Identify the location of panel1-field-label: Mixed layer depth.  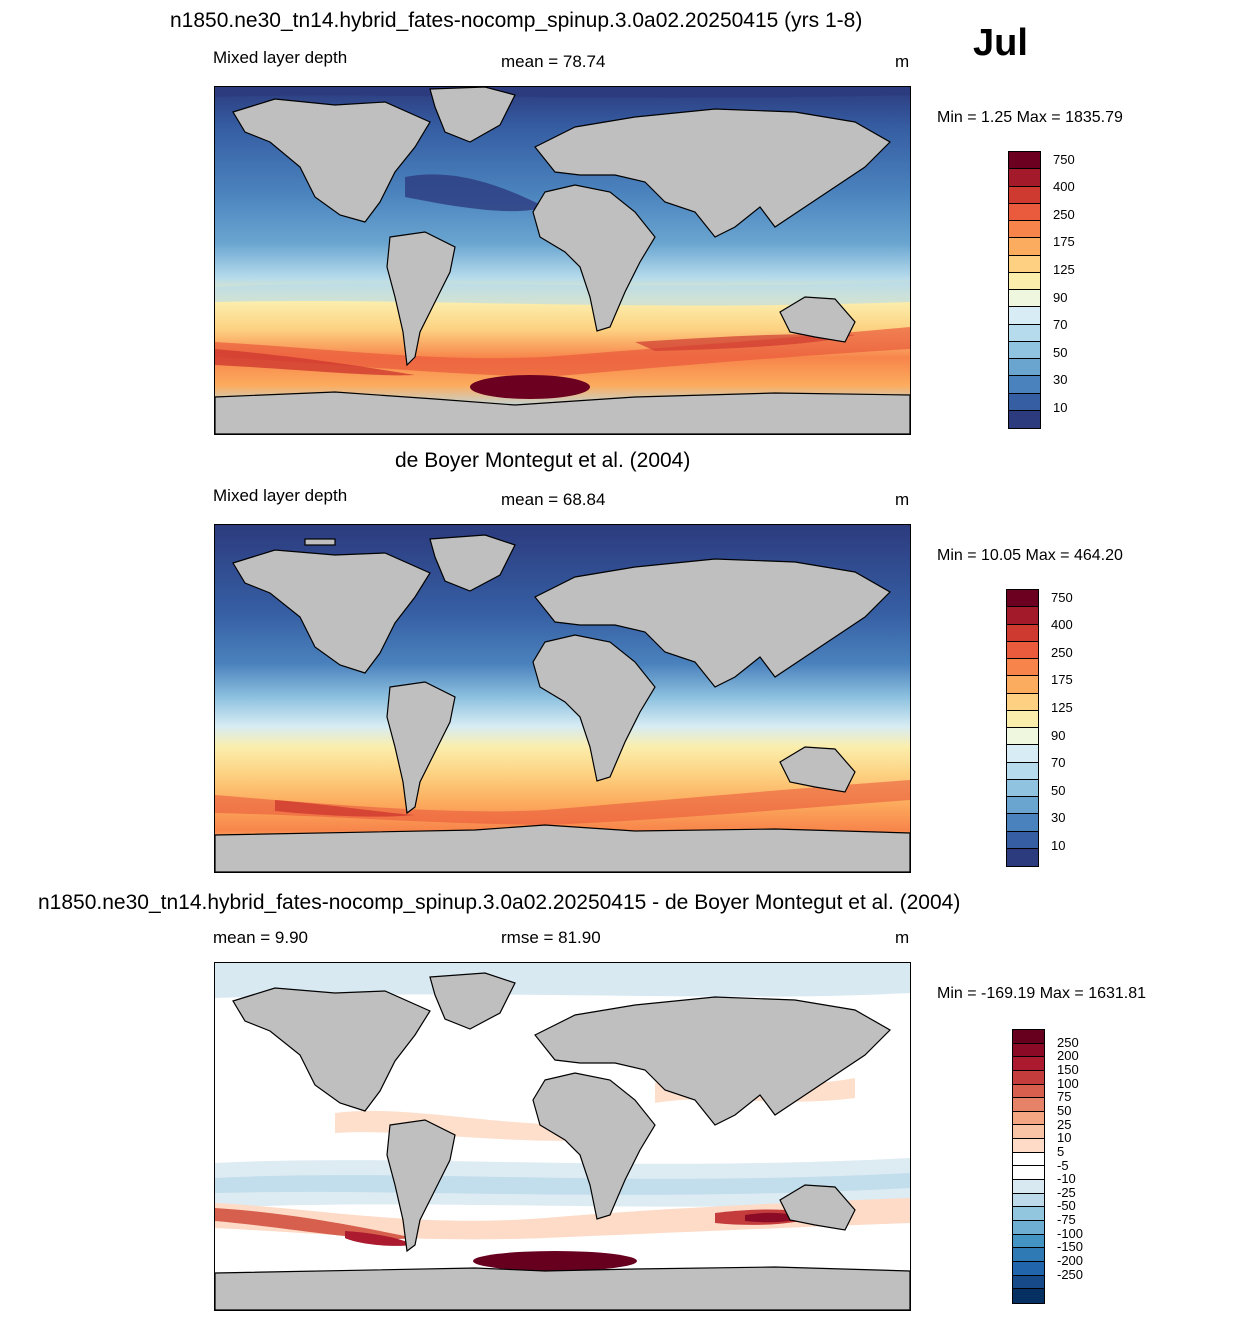
(280, 57).